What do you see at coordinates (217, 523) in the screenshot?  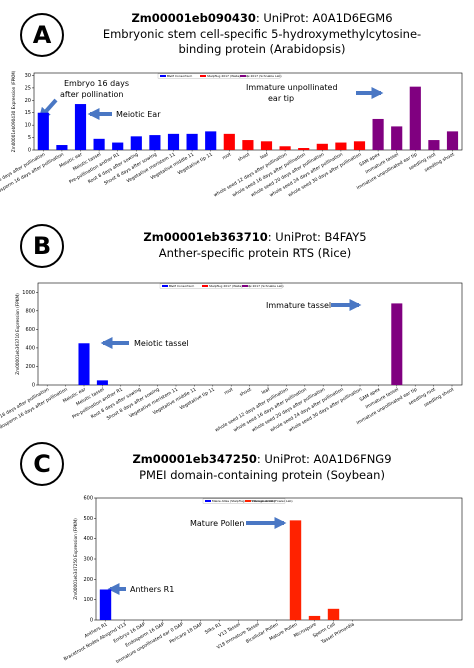 I see `annotation: Mature Pollen` at bounding box center [217, 523].